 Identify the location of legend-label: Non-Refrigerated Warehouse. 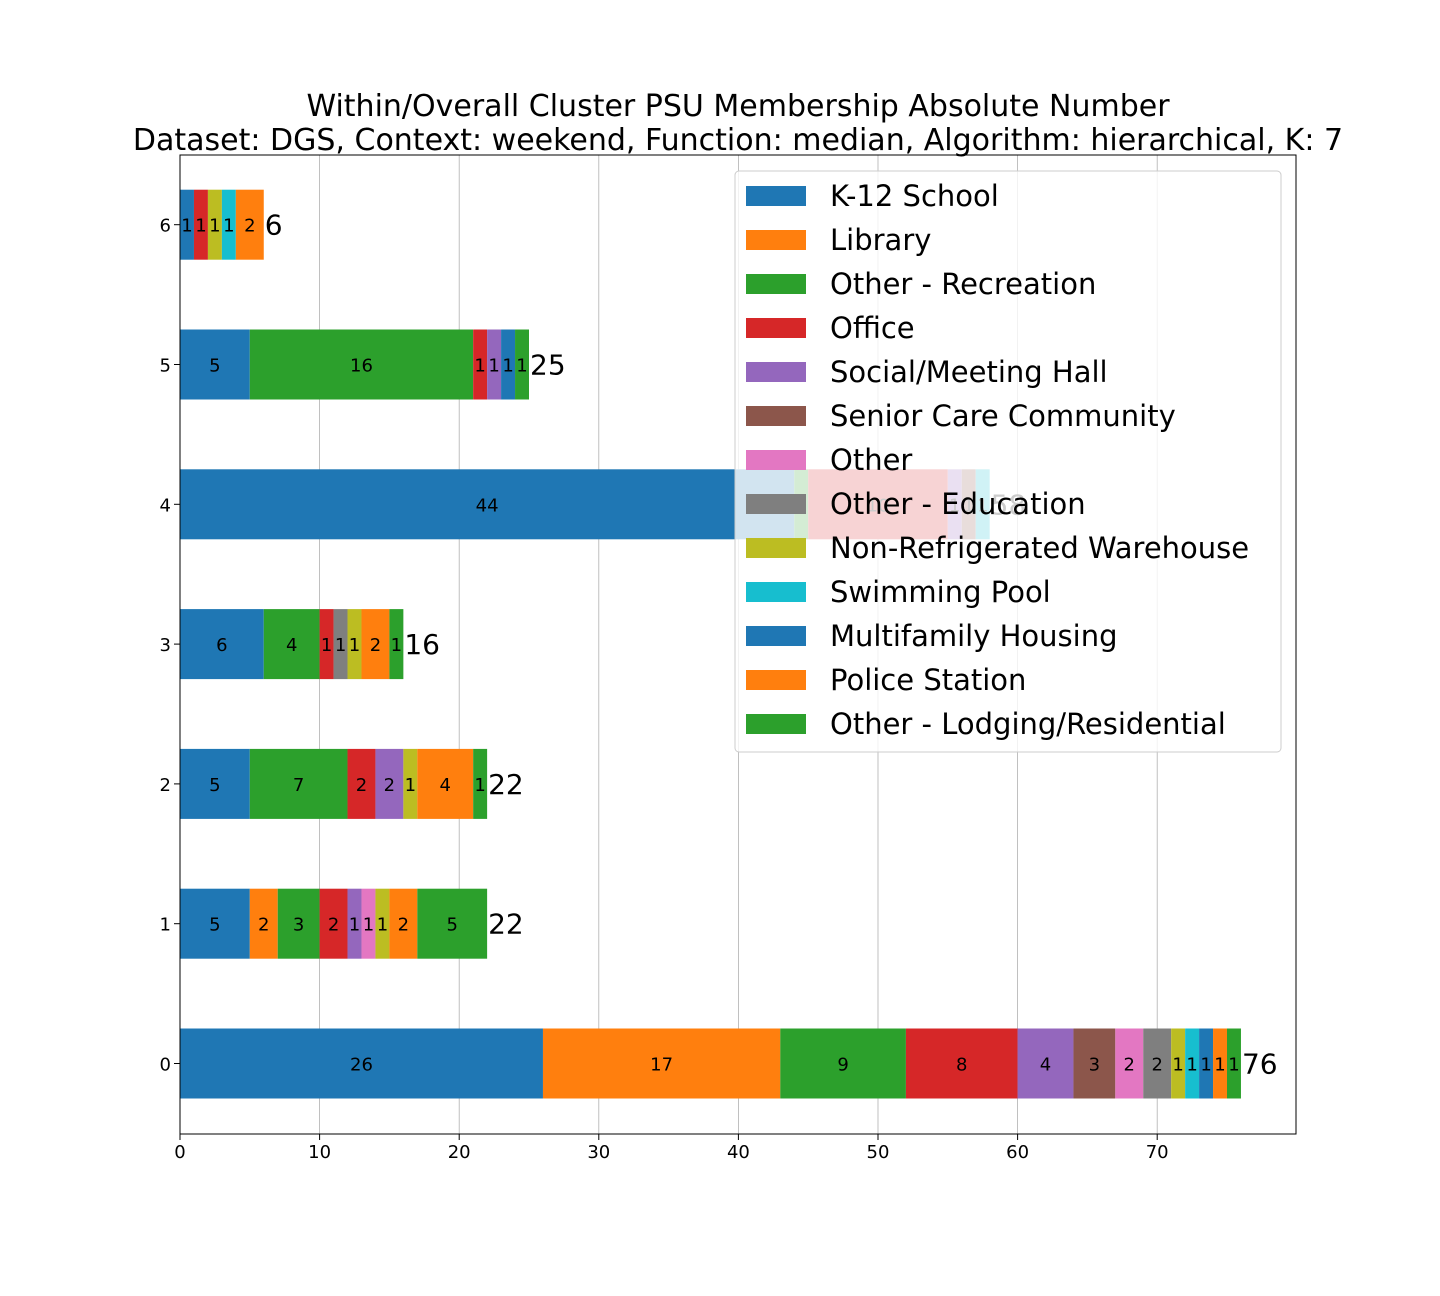
(1039, 548).